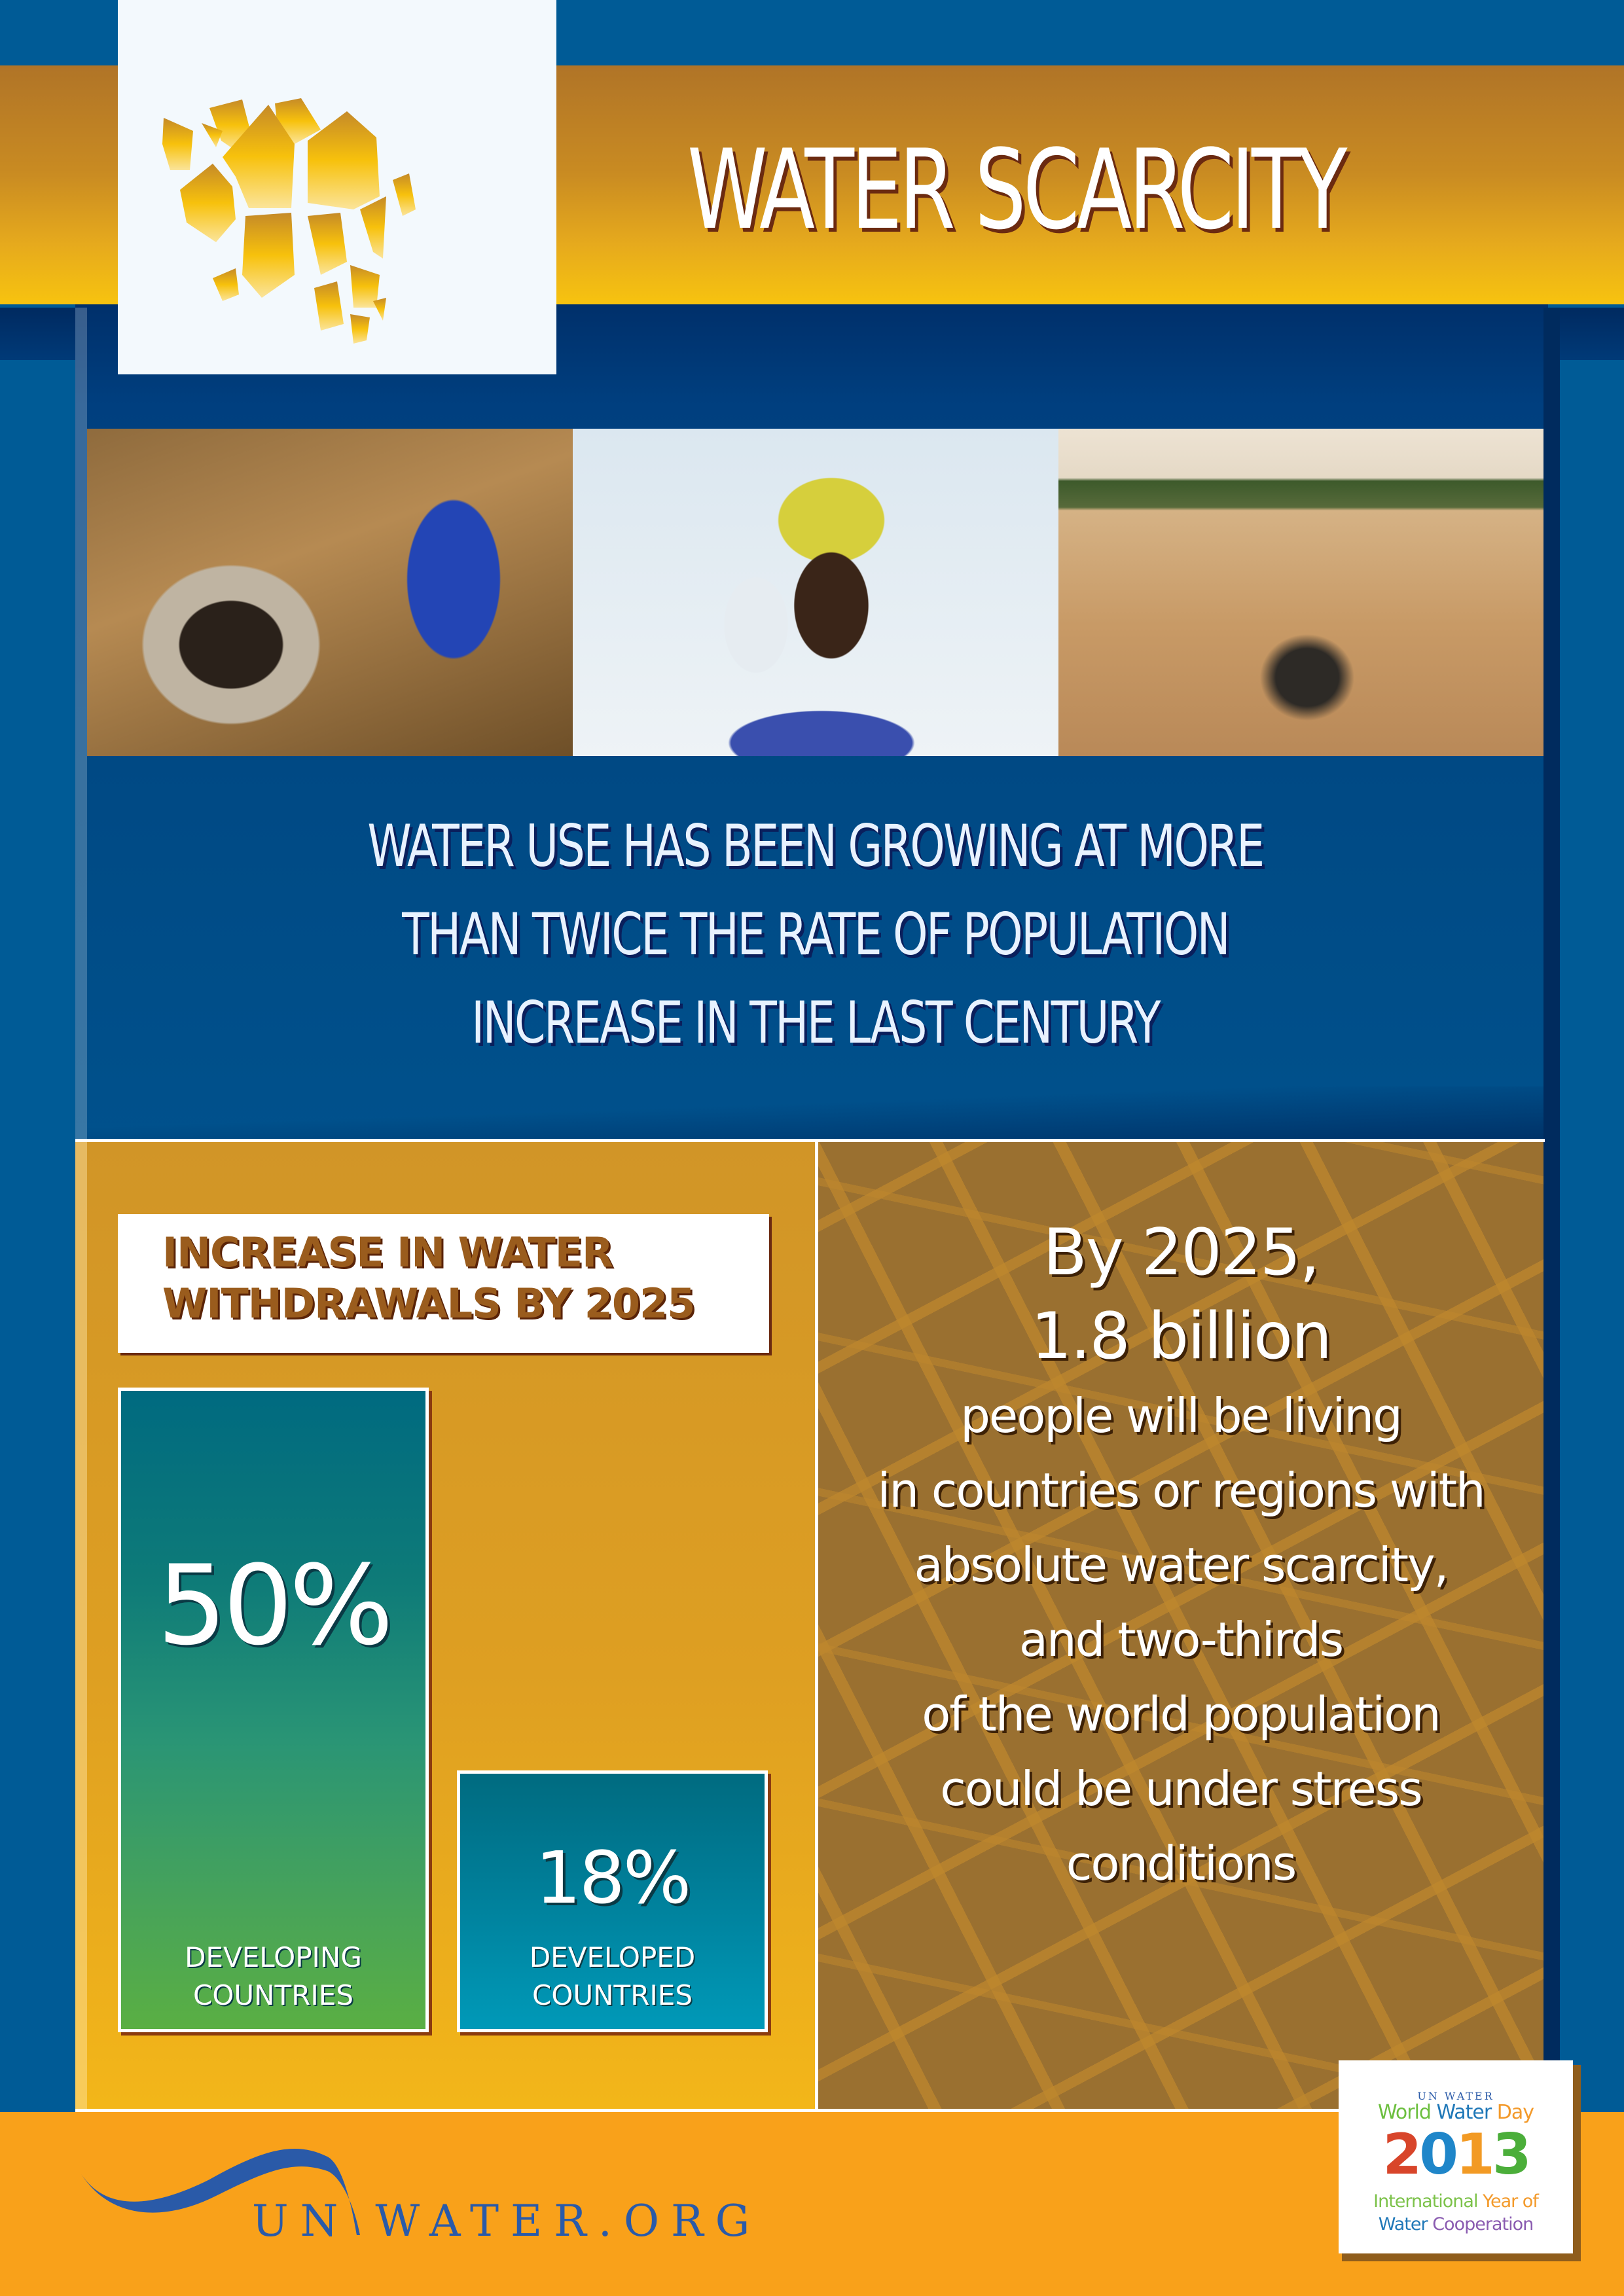 The width and height of the screenshot is (1624, 2296). I want to click on right-frame-stripe, so click(1551, 1185).